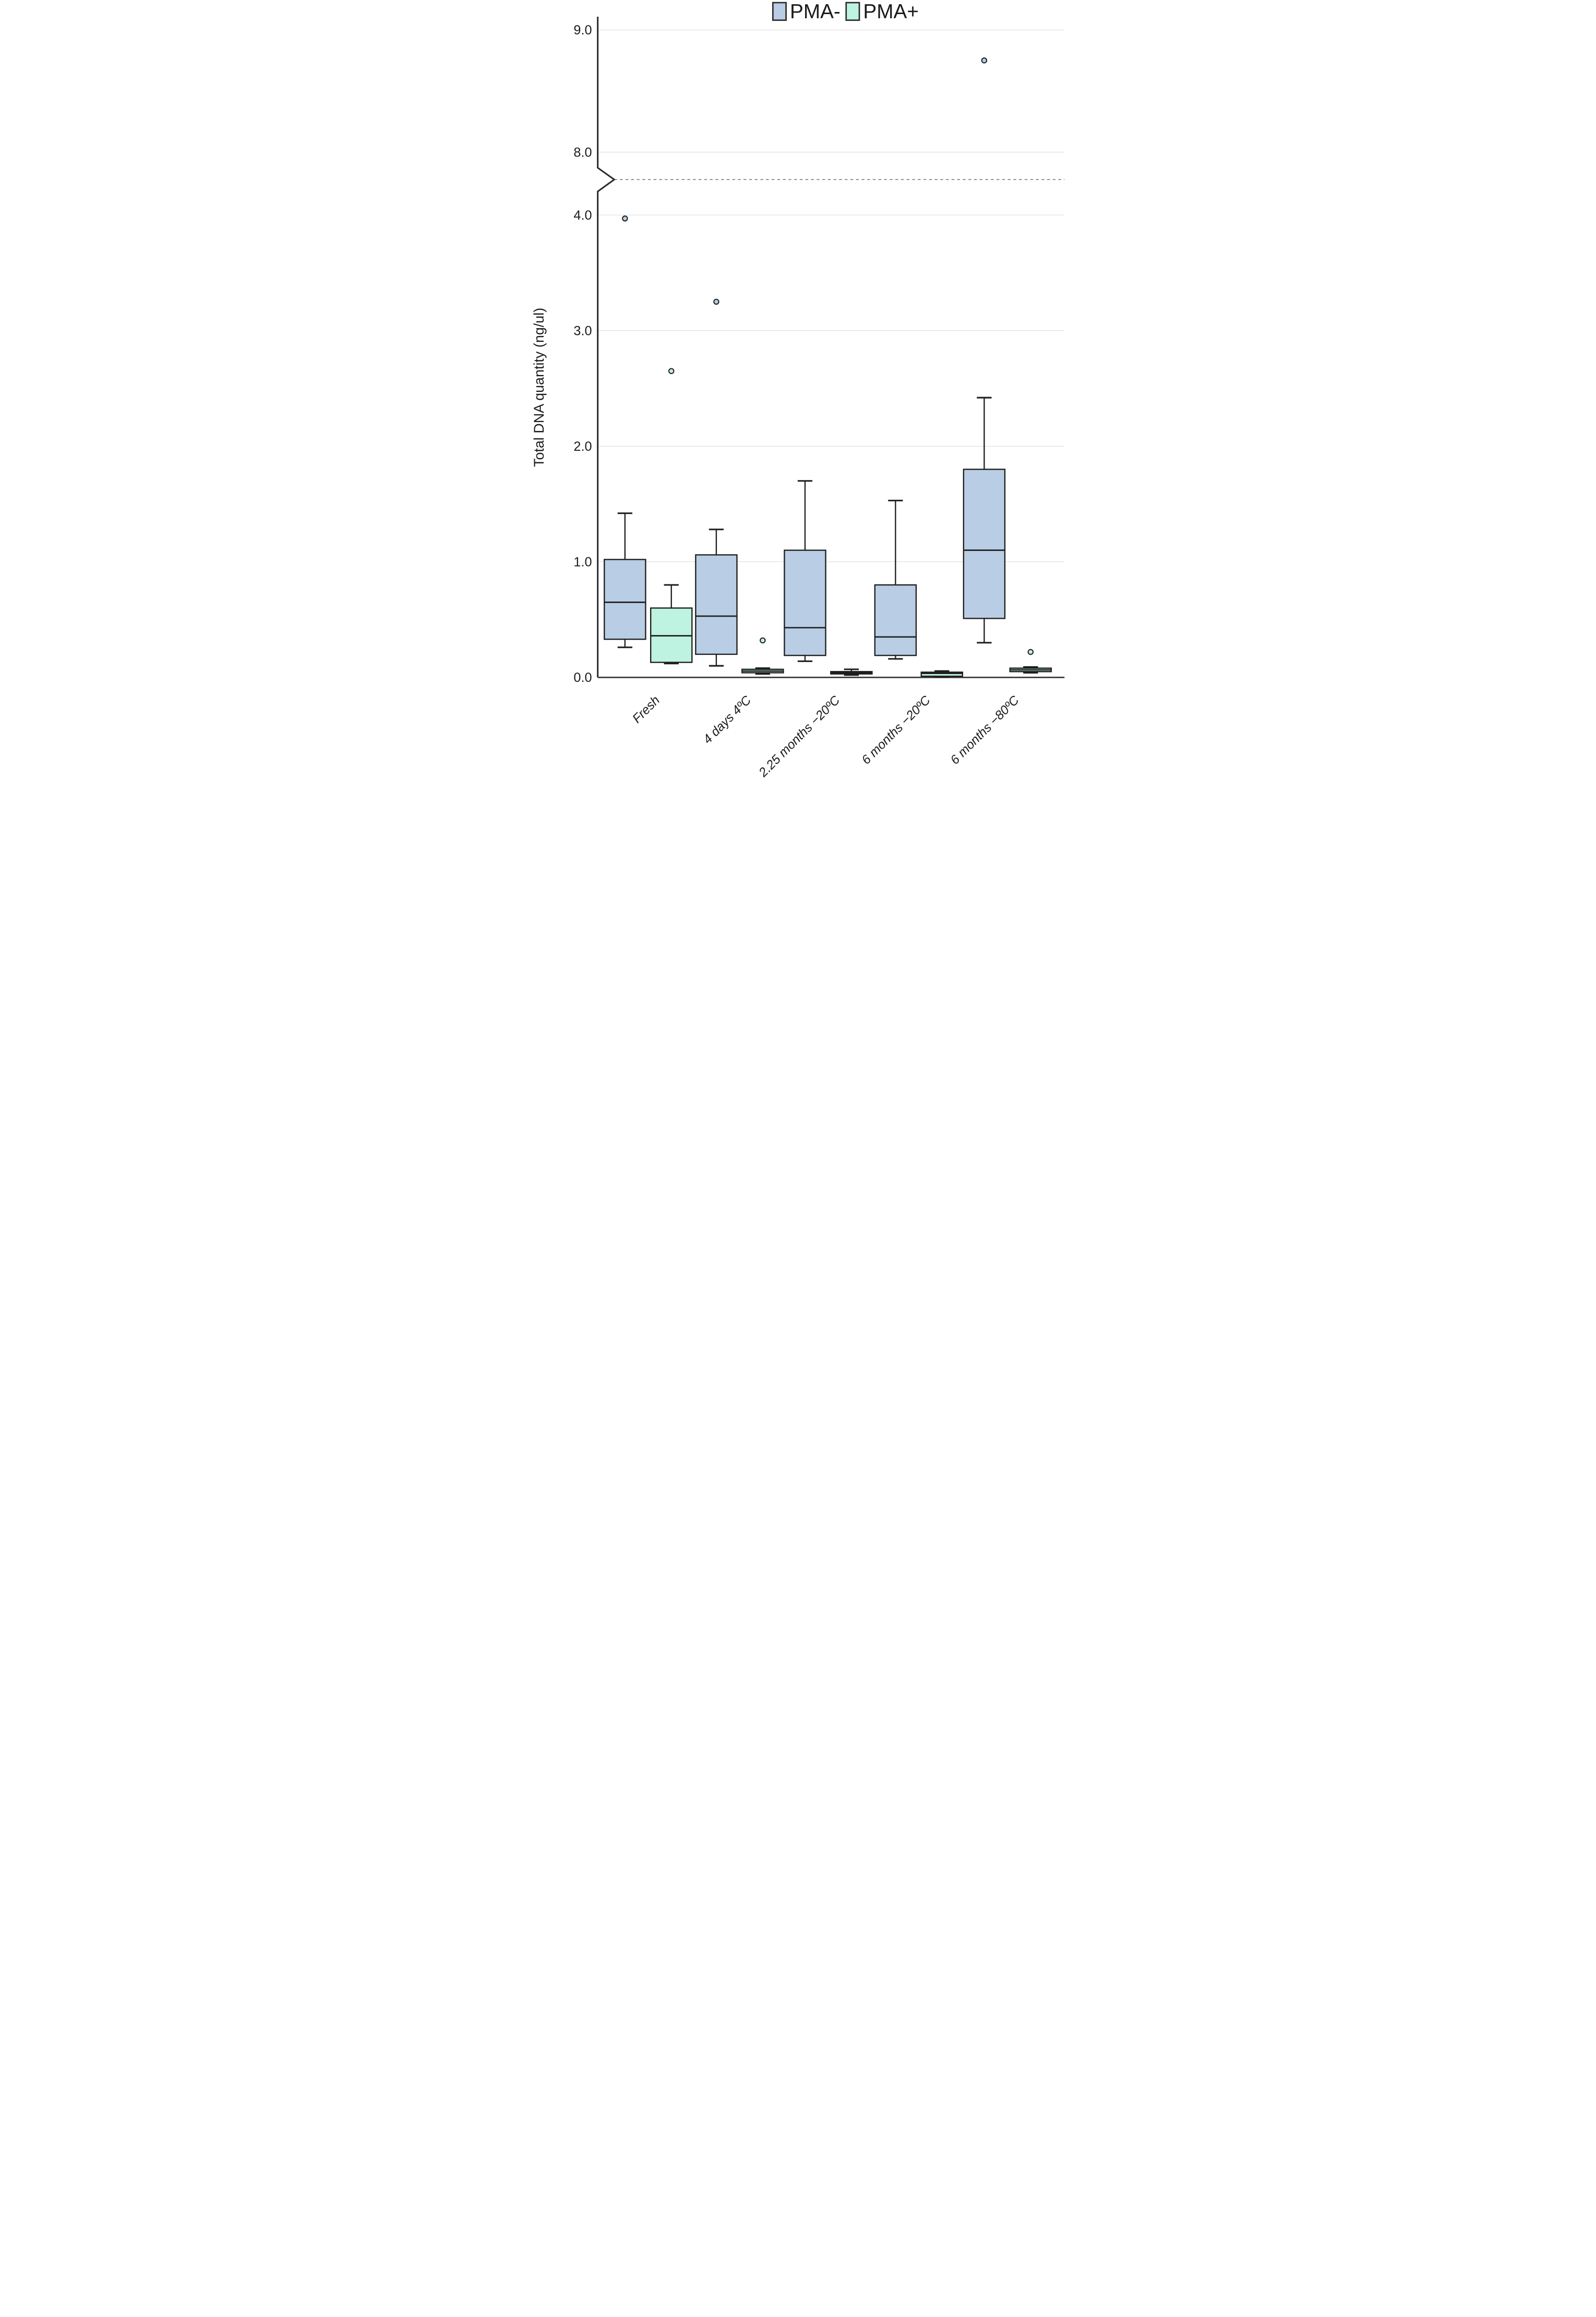  Describe the element at coordinates (815, 12) in the screenshot. I see `legend-label-pma-minus: PMA-` at that location.